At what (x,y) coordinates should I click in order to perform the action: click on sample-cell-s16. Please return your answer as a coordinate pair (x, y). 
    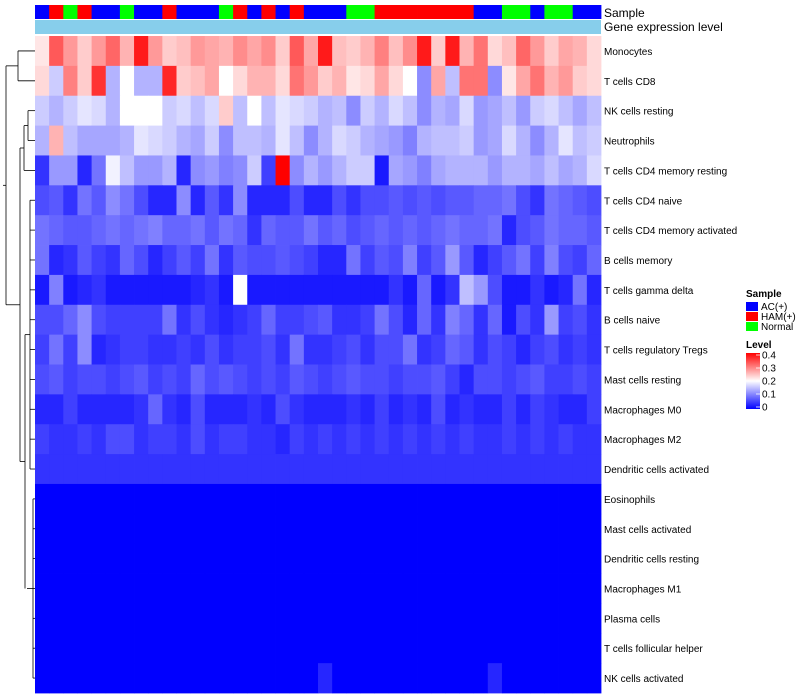
    Looking at the image, I should click on (254, 12).